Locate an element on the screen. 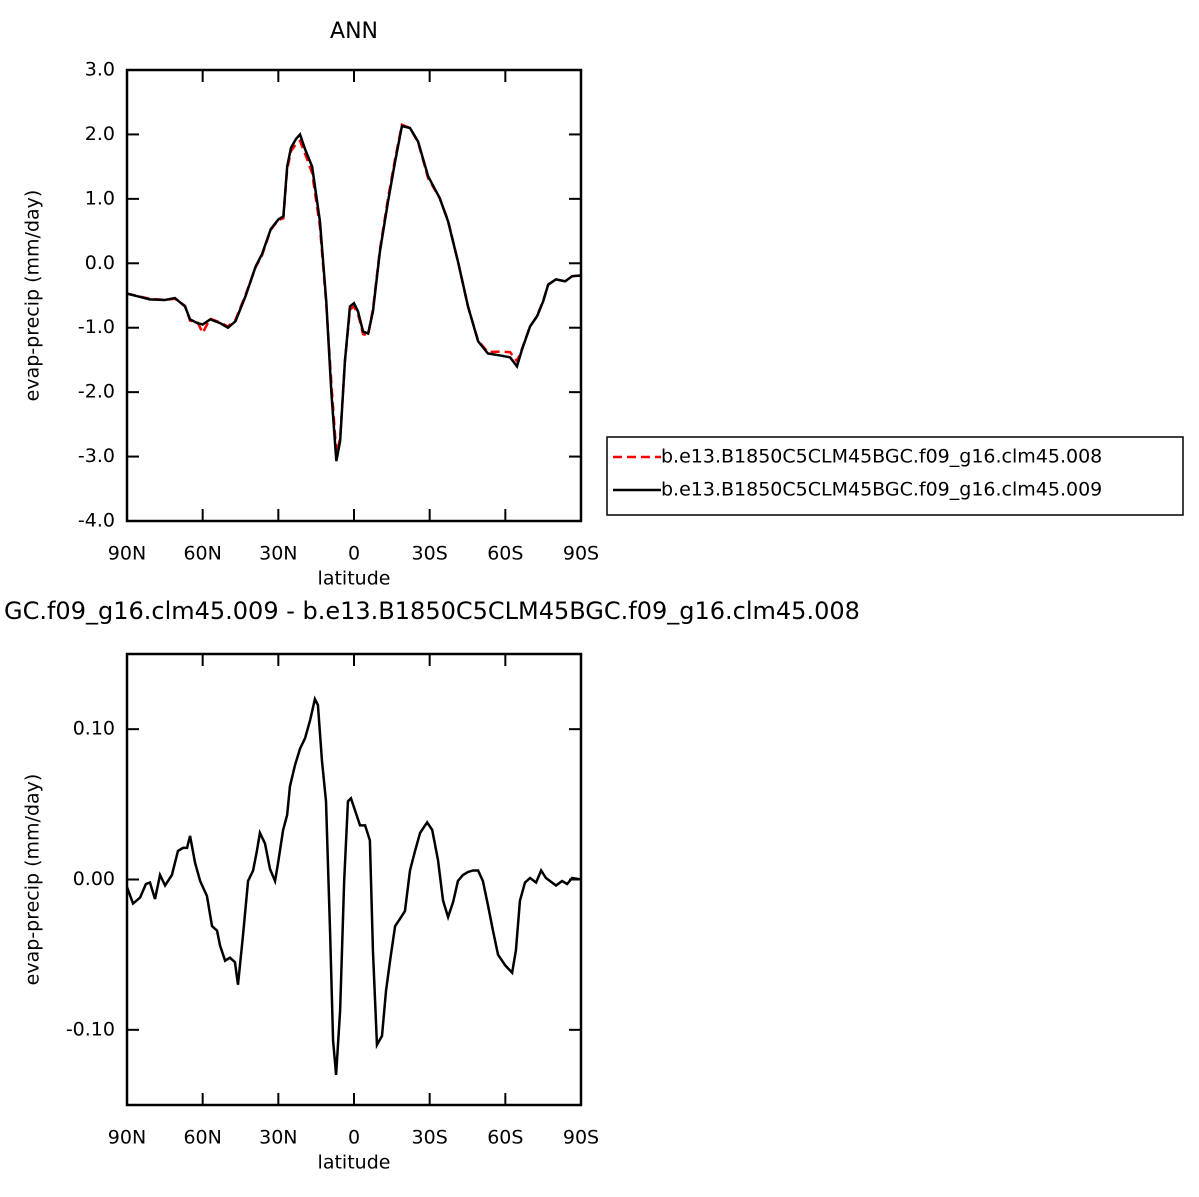 The image size is (1199, 1197). y-tick-label: 0.10 is located at coordinates (94, 729).